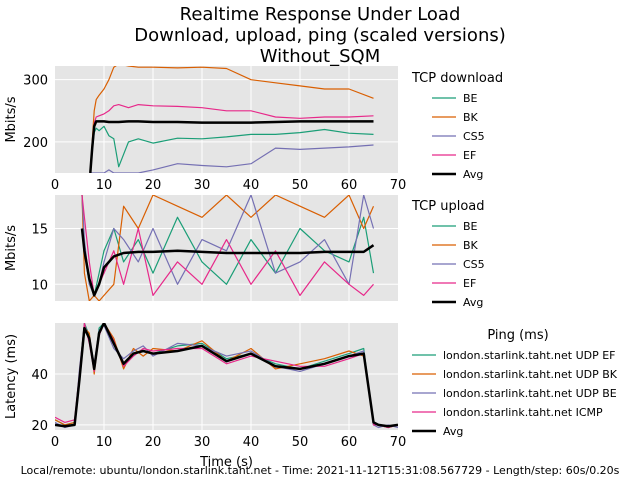  What do you see at coordinates (11, 376) in the screenshot?
I see `y-axis-label: Latency (ms)` at bounding box center [11, 376].